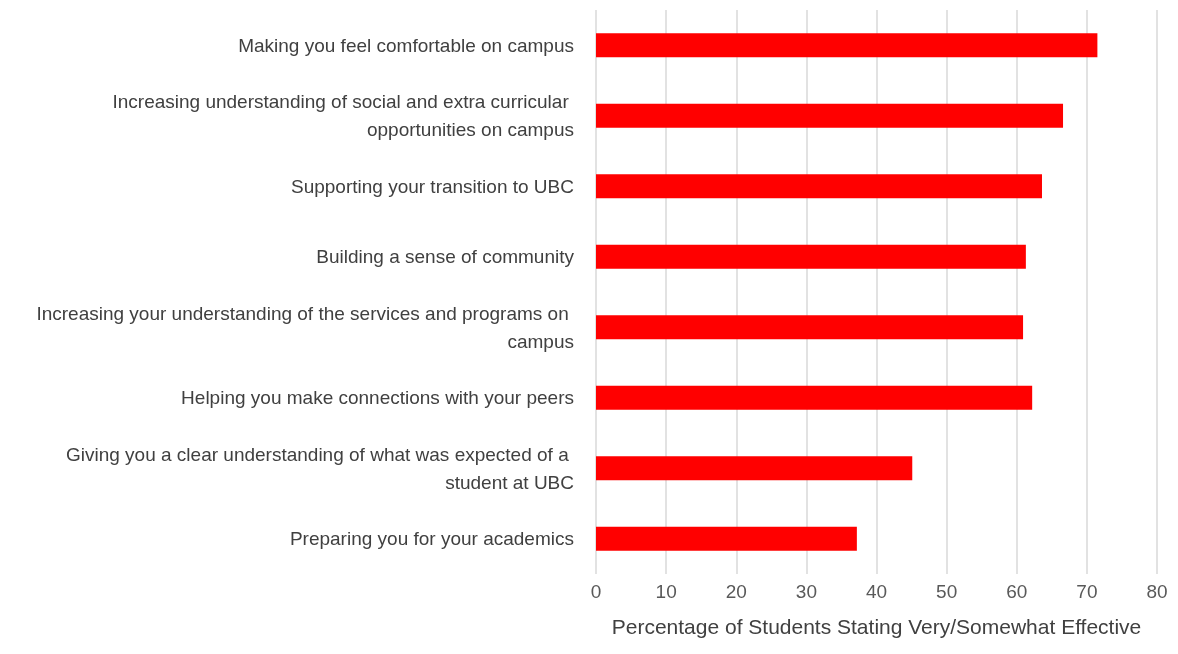 This screenshot has height=654, width=1178. I want to click on y-tick-label: Making you feel comfortable on campus, so click(406, 45).